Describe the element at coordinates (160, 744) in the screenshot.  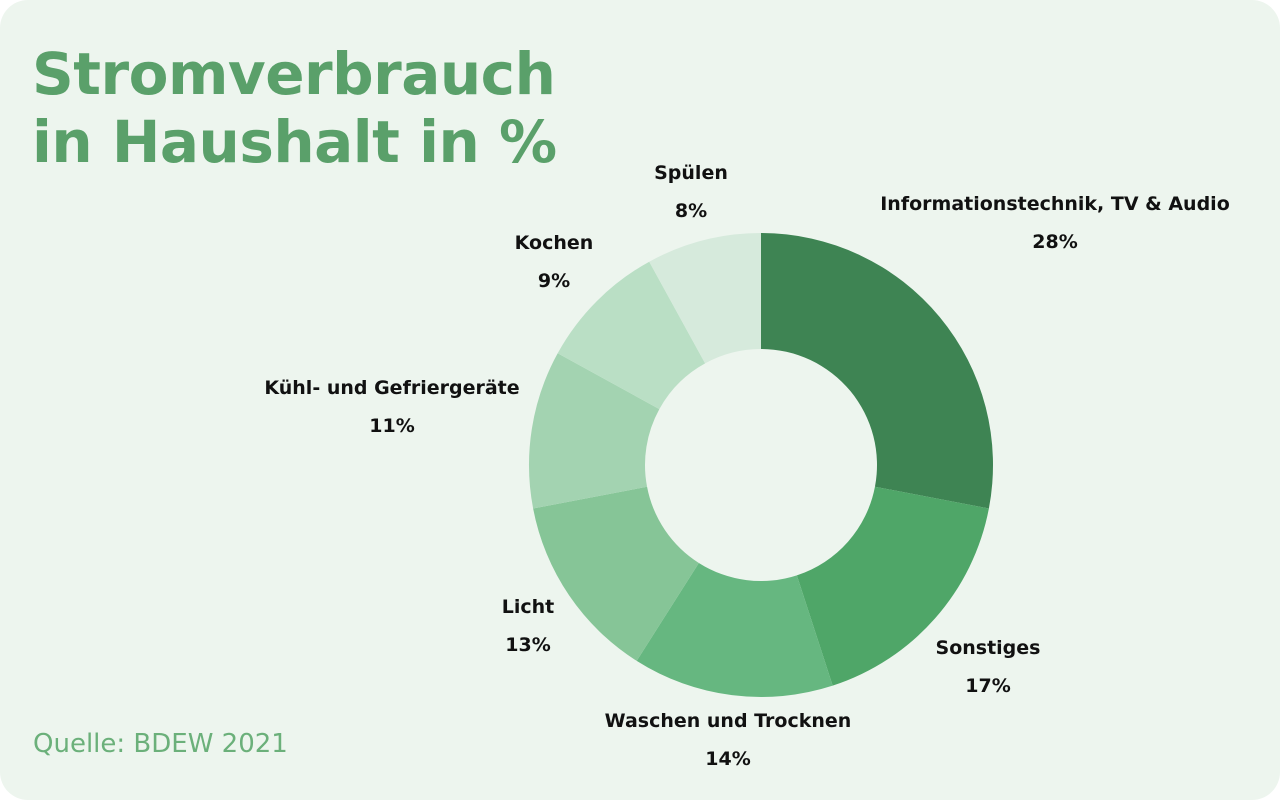
I see `source-note: Quelle: BDEW 2021` at that location.